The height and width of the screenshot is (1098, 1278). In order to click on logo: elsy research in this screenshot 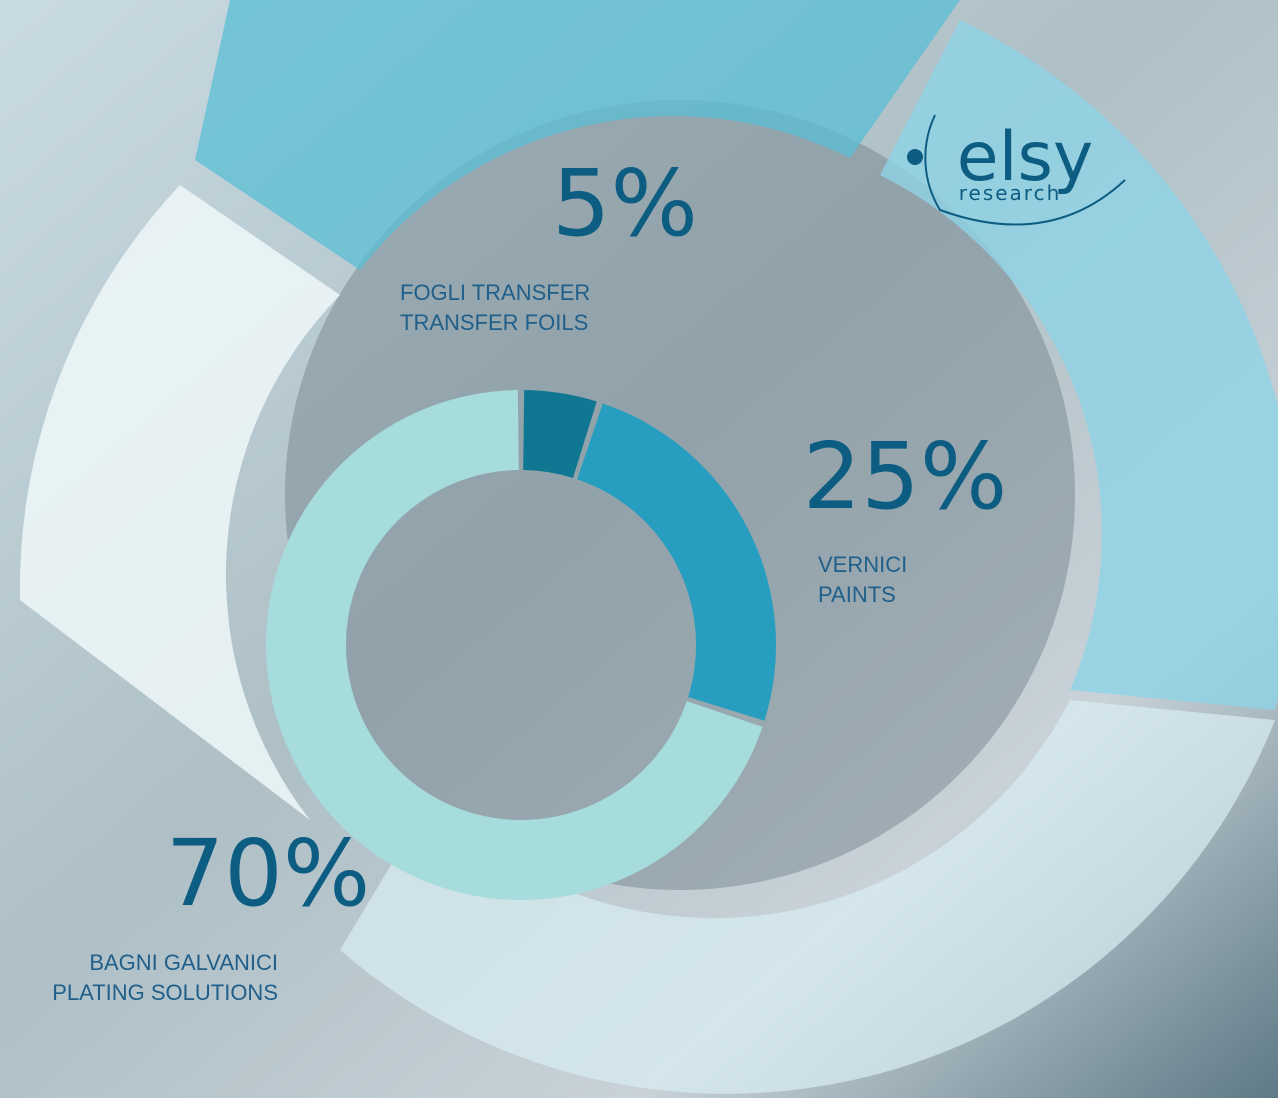, I will do `click(1016, 170)`.